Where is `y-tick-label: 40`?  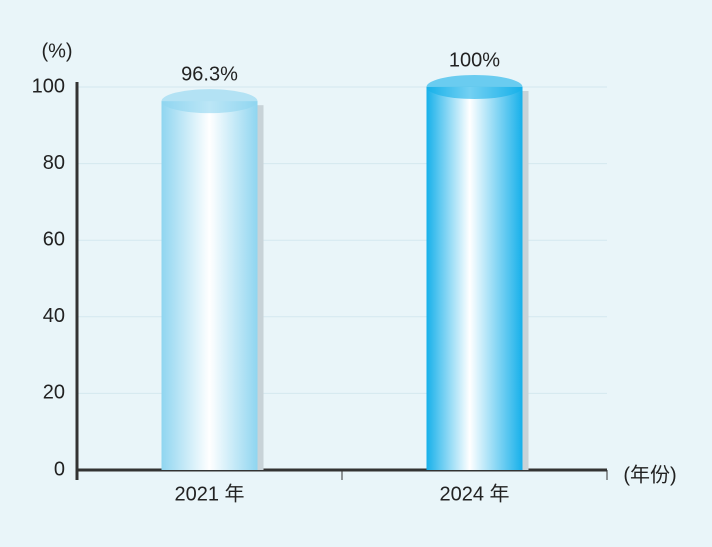
y-tick-label: 40 is located at coordinates (54, 316).